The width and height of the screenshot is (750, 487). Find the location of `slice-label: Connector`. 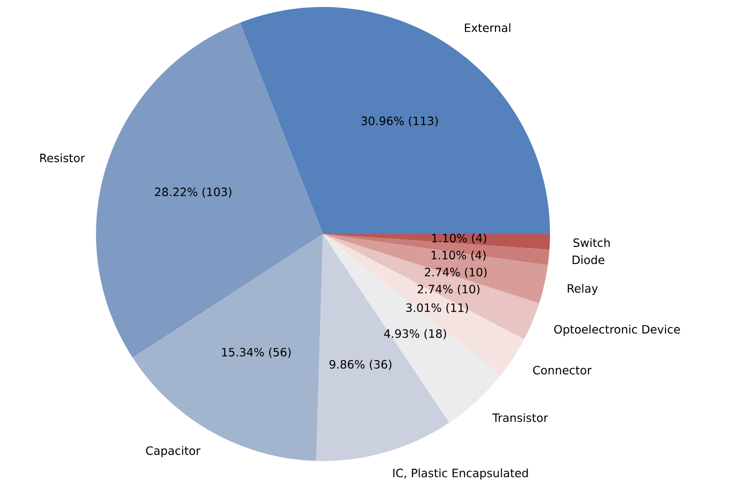

slice-label: Connector is located at coordinates (562, 370).